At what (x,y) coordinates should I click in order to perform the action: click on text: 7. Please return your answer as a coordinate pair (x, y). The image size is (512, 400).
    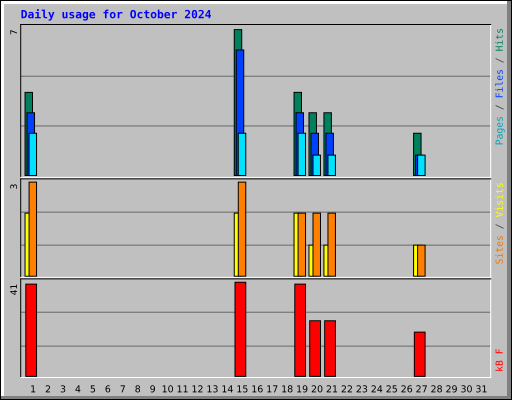
    Looking at the image, I should click on (13, 32).